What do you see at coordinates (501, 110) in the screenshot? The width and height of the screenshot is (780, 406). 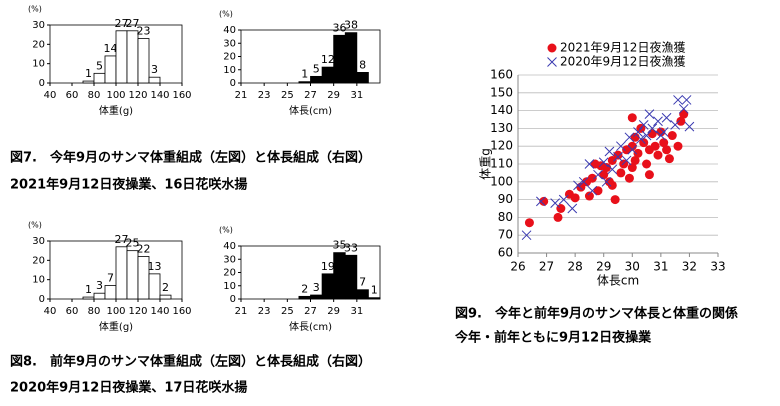 I see `y-tick-label: 140` at bounding box center [501, 110].